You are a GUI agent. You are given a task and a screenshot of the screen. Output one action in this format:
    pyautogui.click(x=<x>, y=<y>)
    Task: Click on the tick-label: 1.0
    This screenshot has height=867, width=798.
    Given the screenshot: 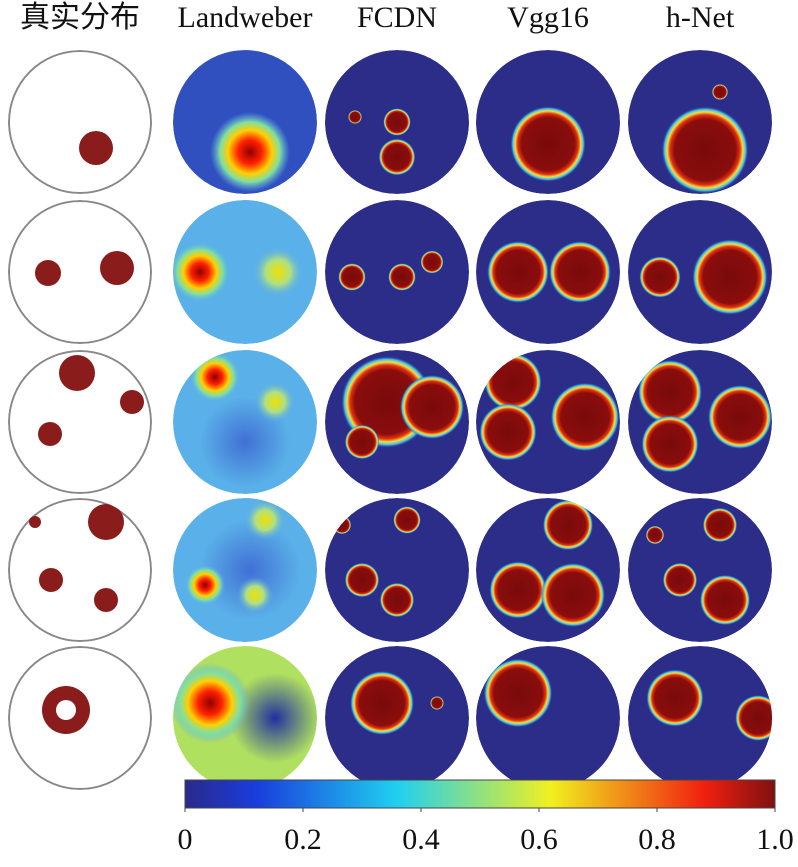 What is the action you would take?
    pyautogui.click(x=775, y=839)
    